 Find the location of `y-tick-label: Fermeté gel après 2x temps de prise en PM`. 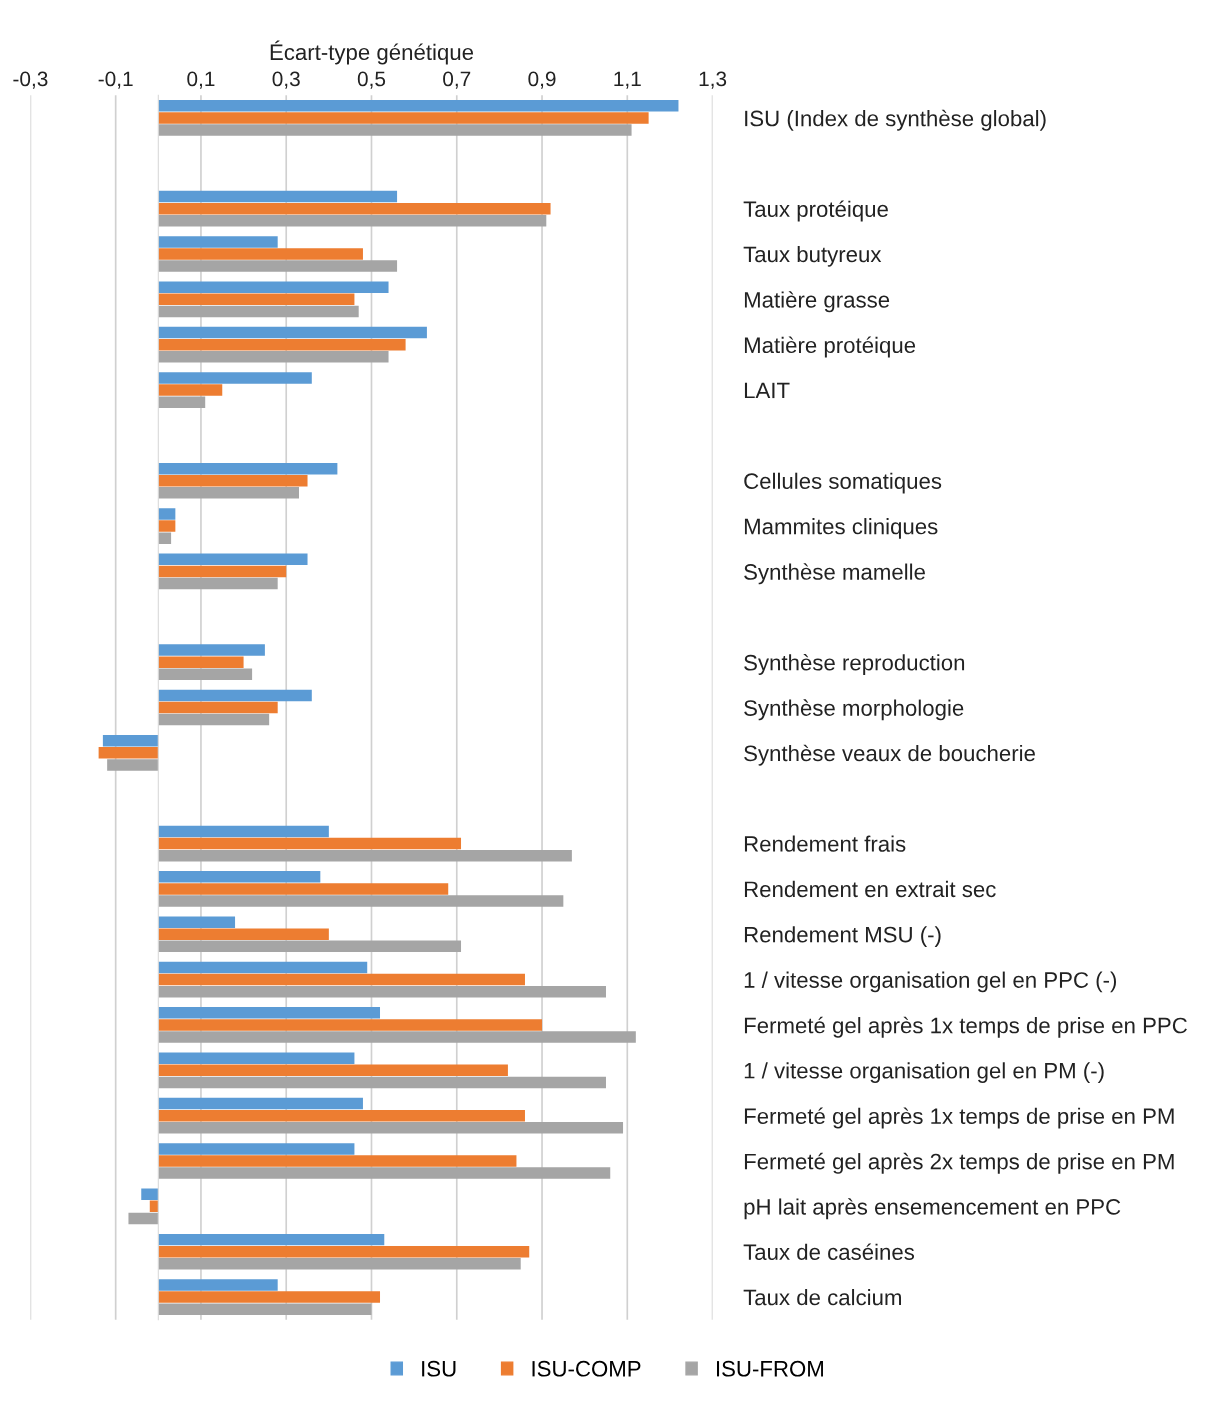

y-tick-label: Fermeté gel après 2x temps de prise en PM is located at coordinates (959, 1163).